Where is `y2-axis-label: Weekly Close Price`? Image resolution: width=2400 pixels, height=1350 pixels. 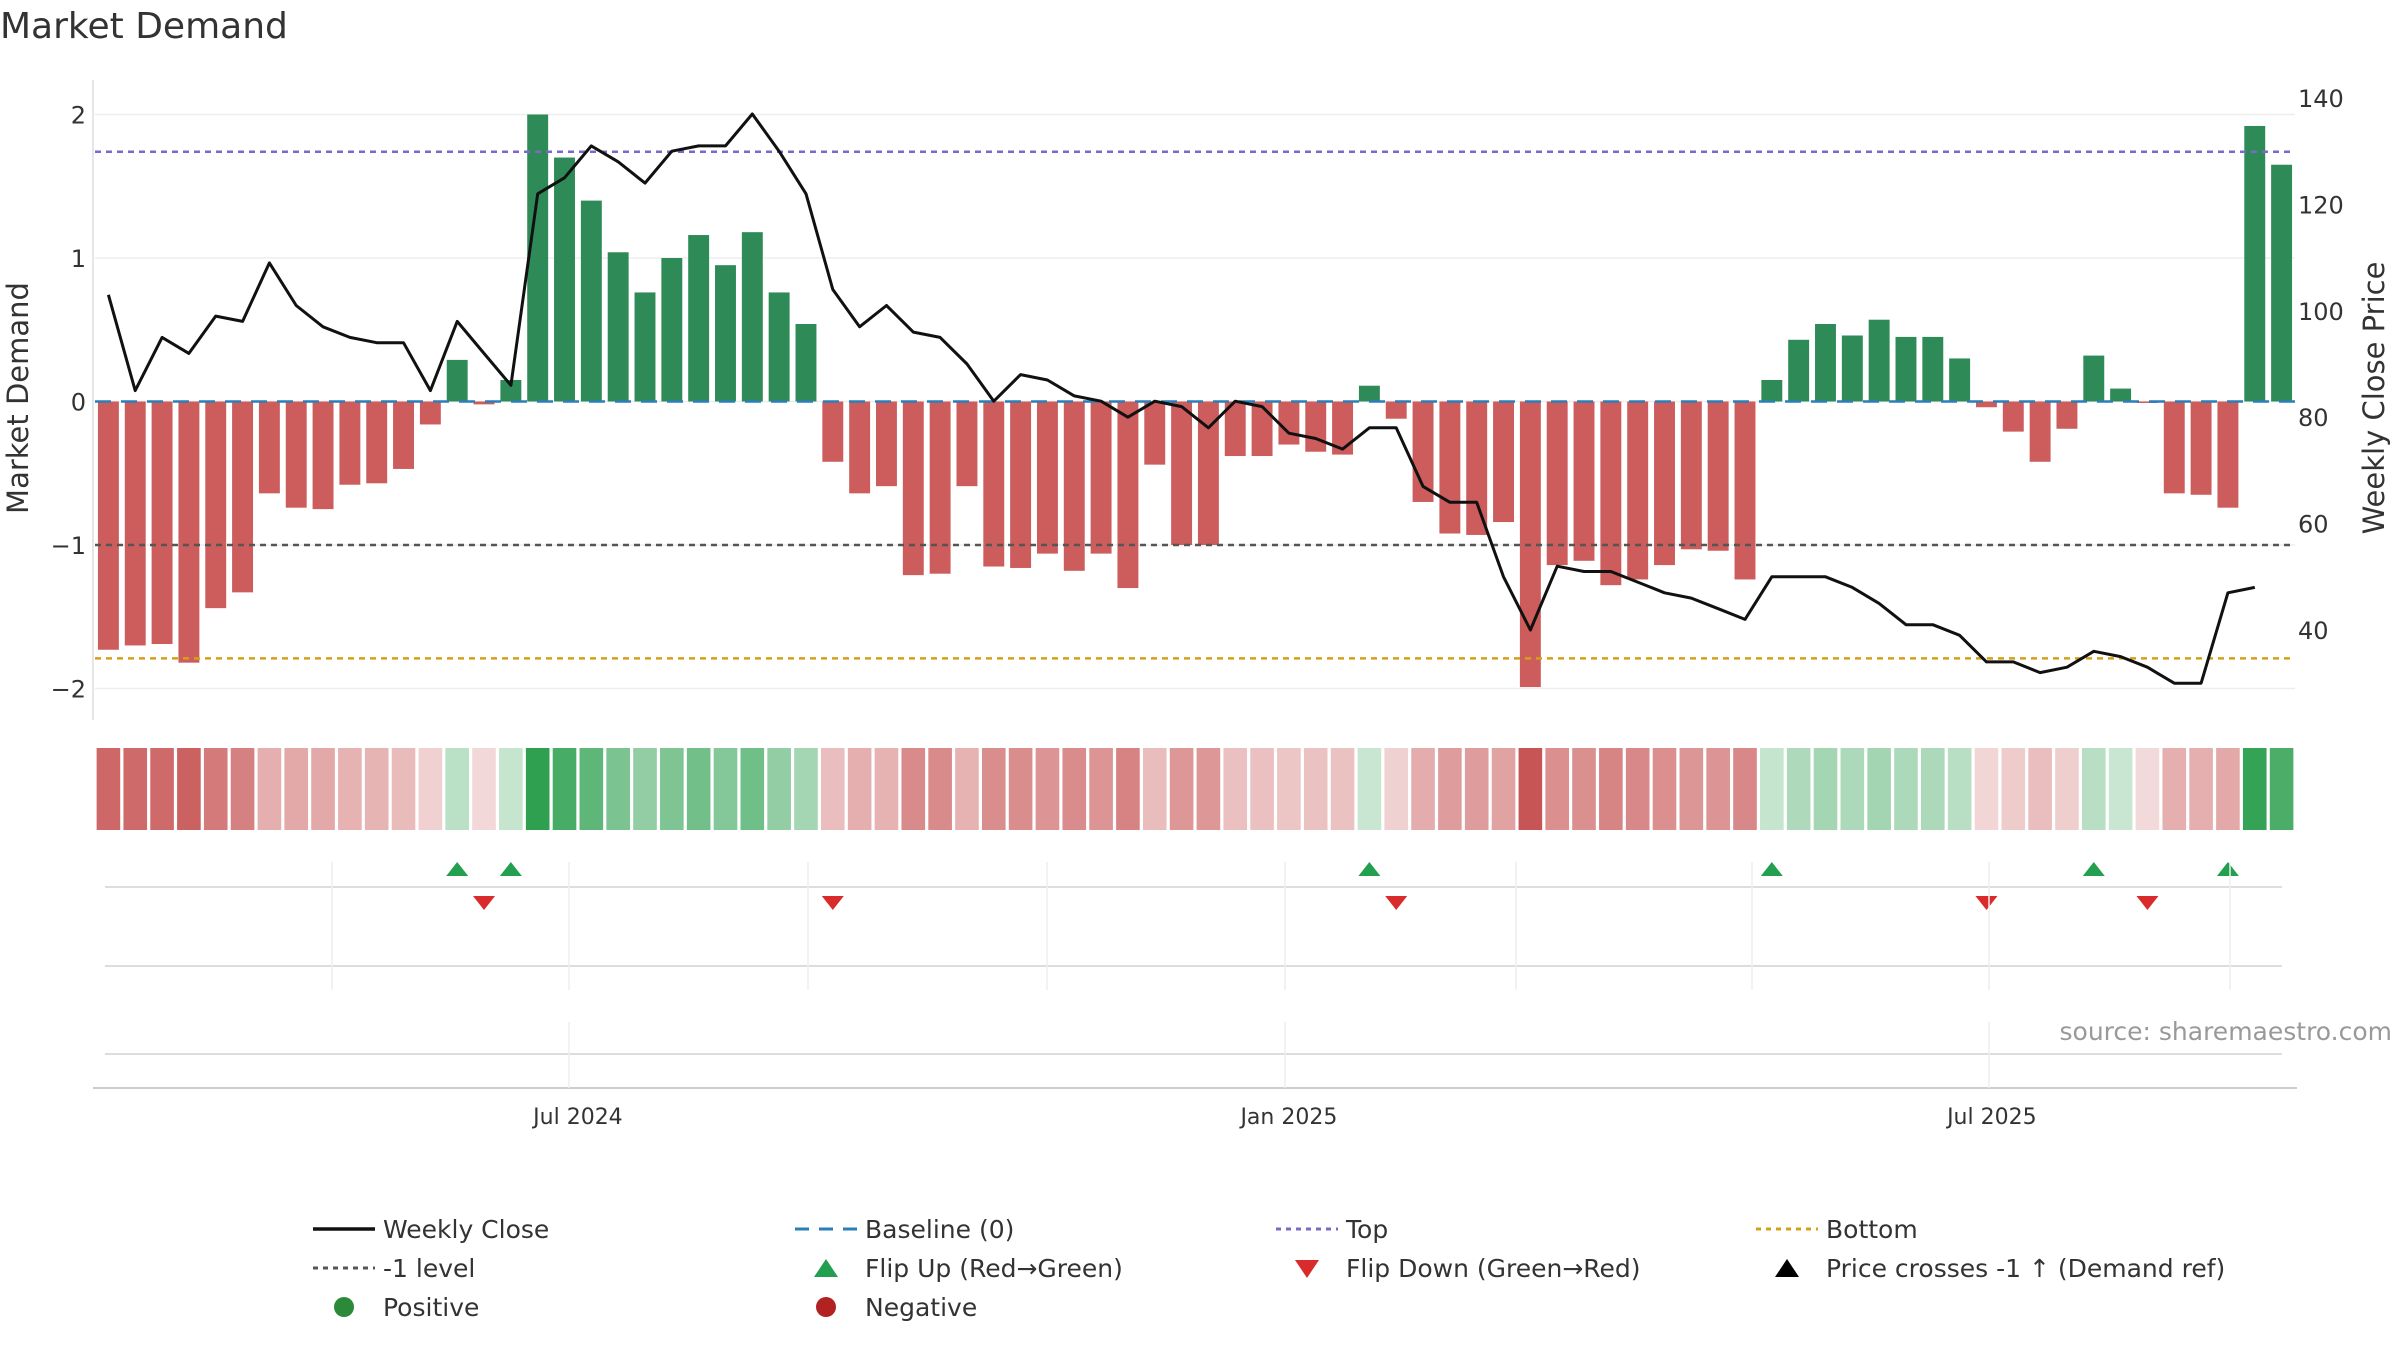
y2-axis-label: Weekly Close Price is located at coordinates (2374, 398).